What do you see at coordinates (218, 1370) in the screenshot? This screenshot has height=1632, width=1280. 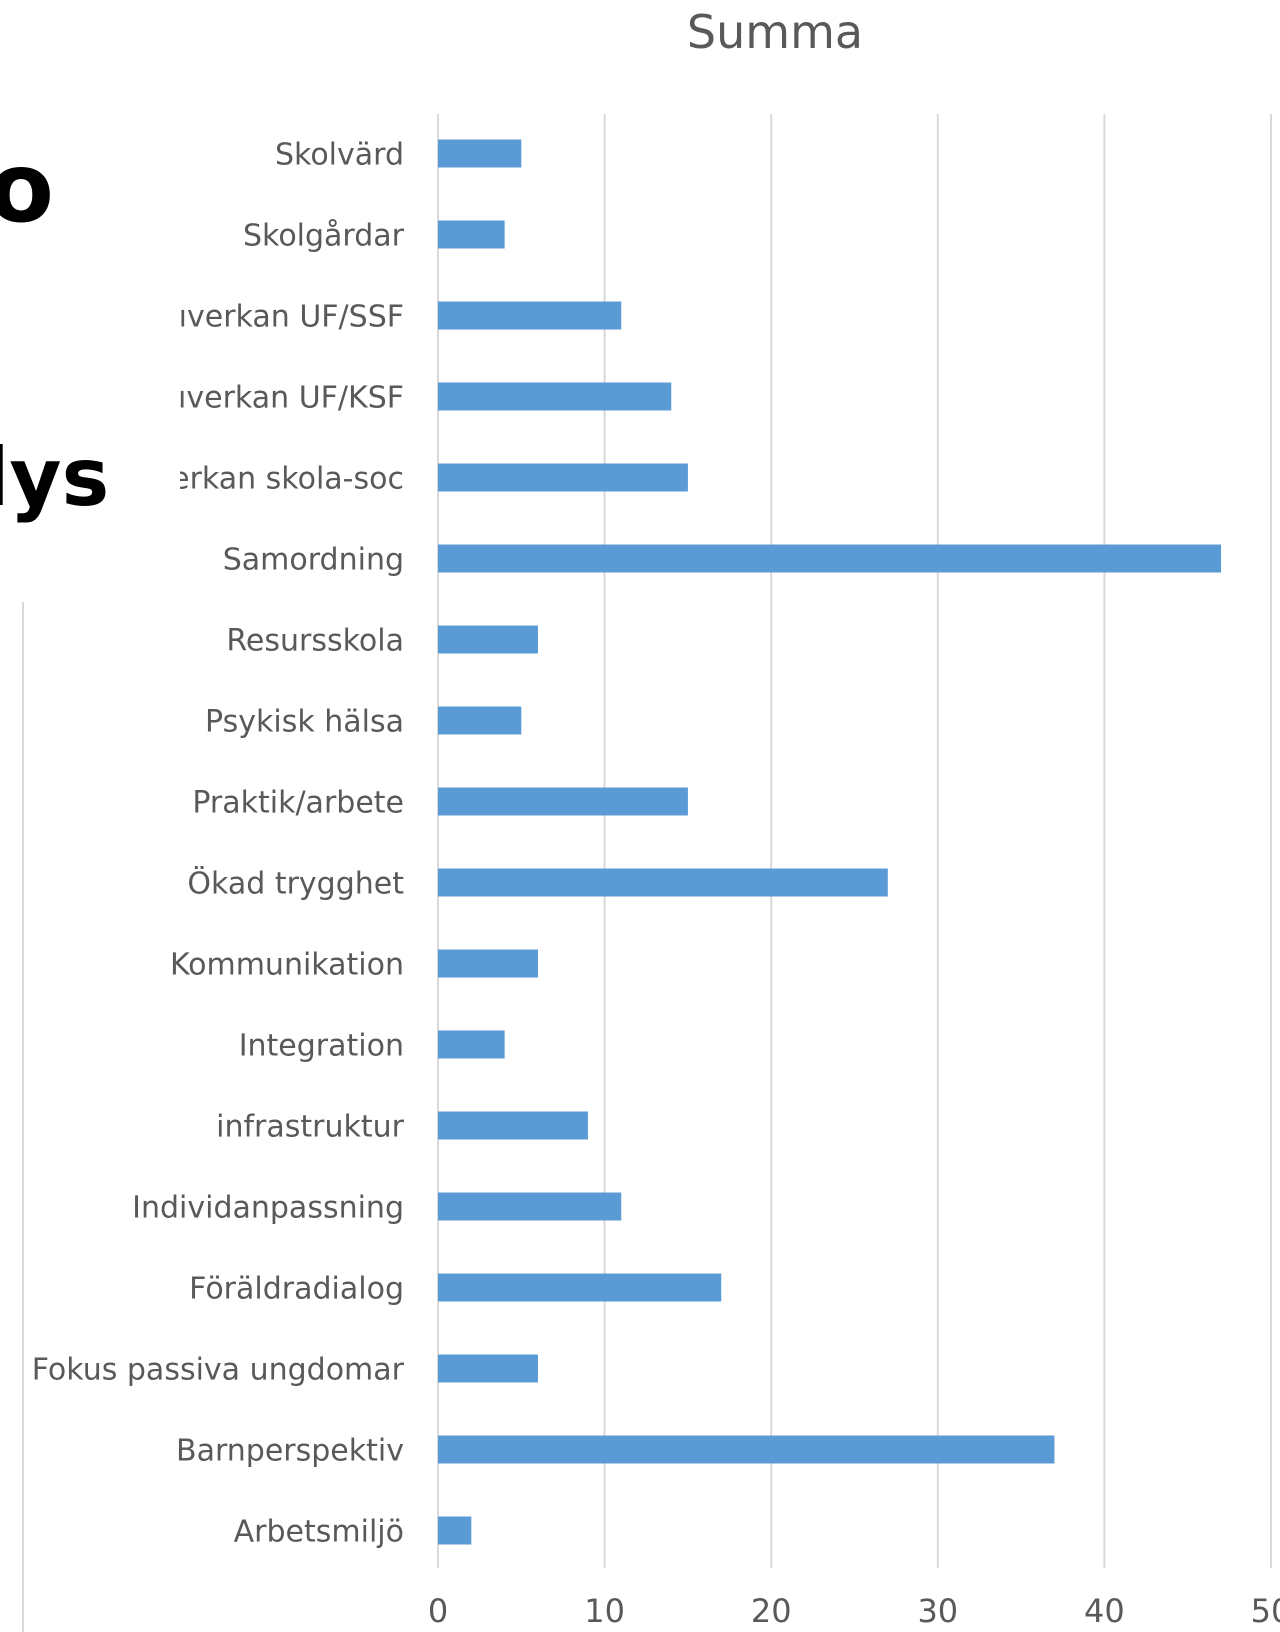 I see `category-label: Fokus passiva ungdomar` at bounding box center [218, 1370].